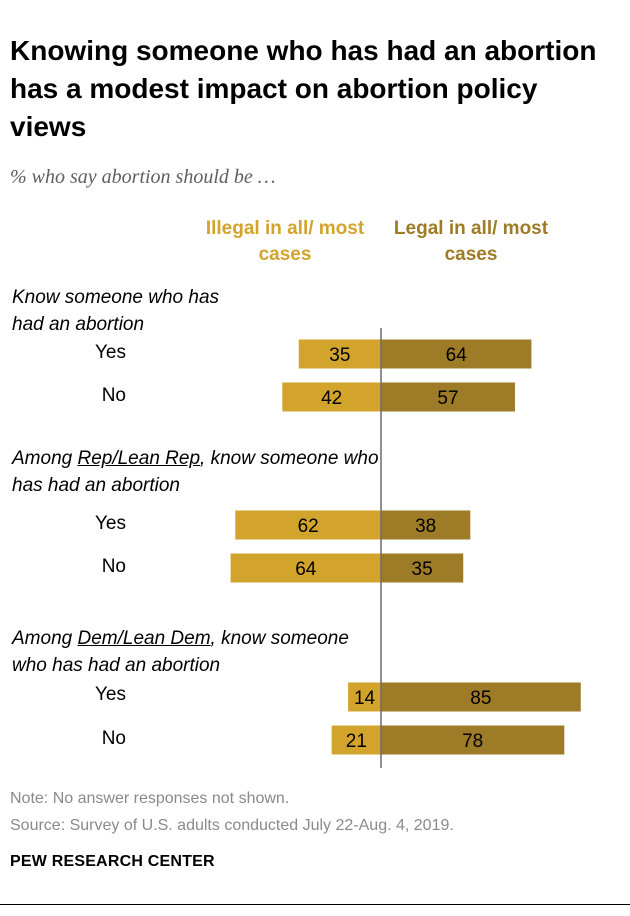 Image resolution: width=630 pixels, height=916 pixels. I want to click on group-label-all-text: Know someone who has had an abortion, so click(116, 311).